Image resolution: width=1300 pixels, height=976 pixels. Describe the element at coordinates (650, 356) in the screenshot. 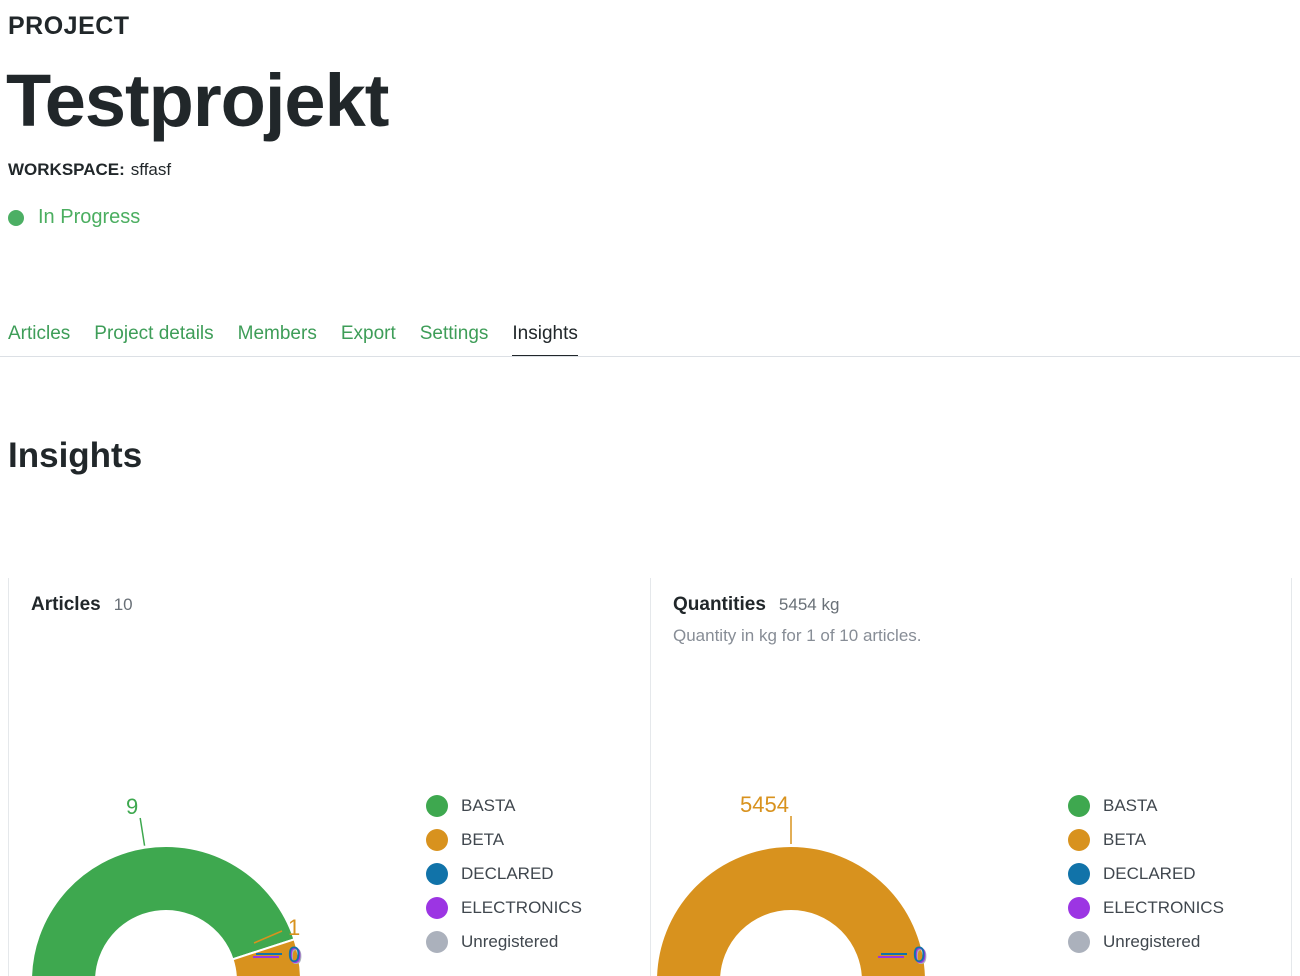

I see `tabs-divider` at that location.